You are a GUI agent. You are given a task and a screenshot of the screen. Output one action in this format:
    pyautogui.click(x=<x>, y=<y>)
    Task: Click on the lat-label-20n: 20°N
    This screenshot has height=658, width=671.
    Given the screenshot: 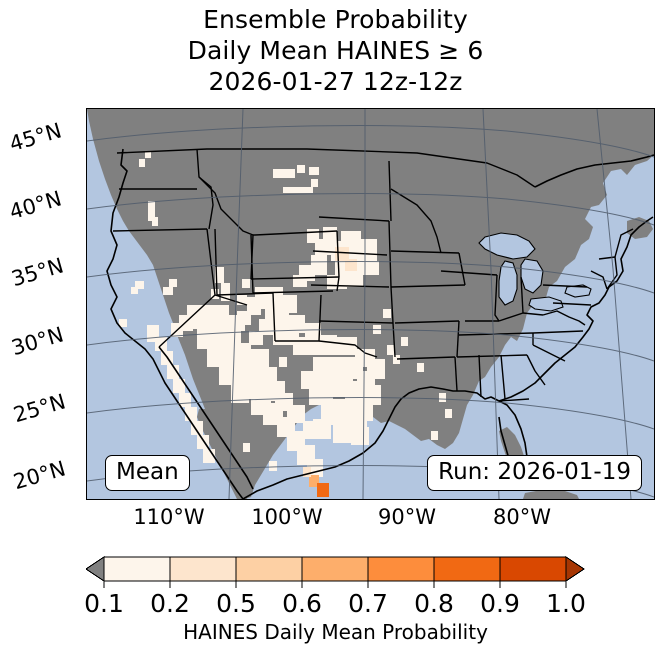 What is the action you would take?
    pyautogui.click(x=39, y=475)
    